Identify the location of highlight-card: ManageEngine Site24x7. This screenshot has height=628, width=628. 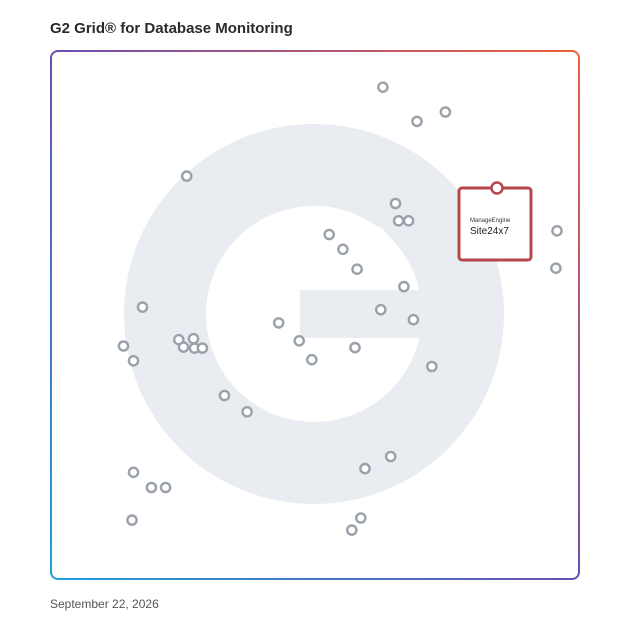
(495, 221).